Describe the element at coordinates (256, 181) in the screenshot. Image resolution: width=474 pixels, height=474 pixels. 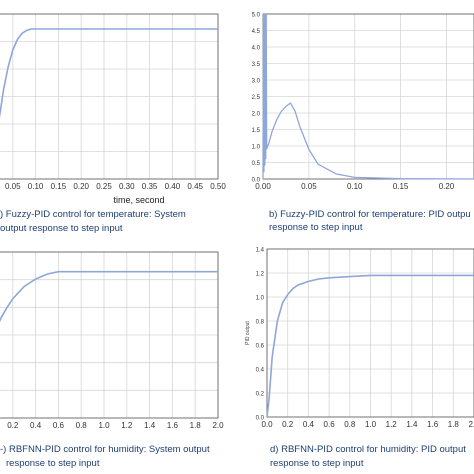
I see `panel-b-y-tick-label: 0.0` at that location.